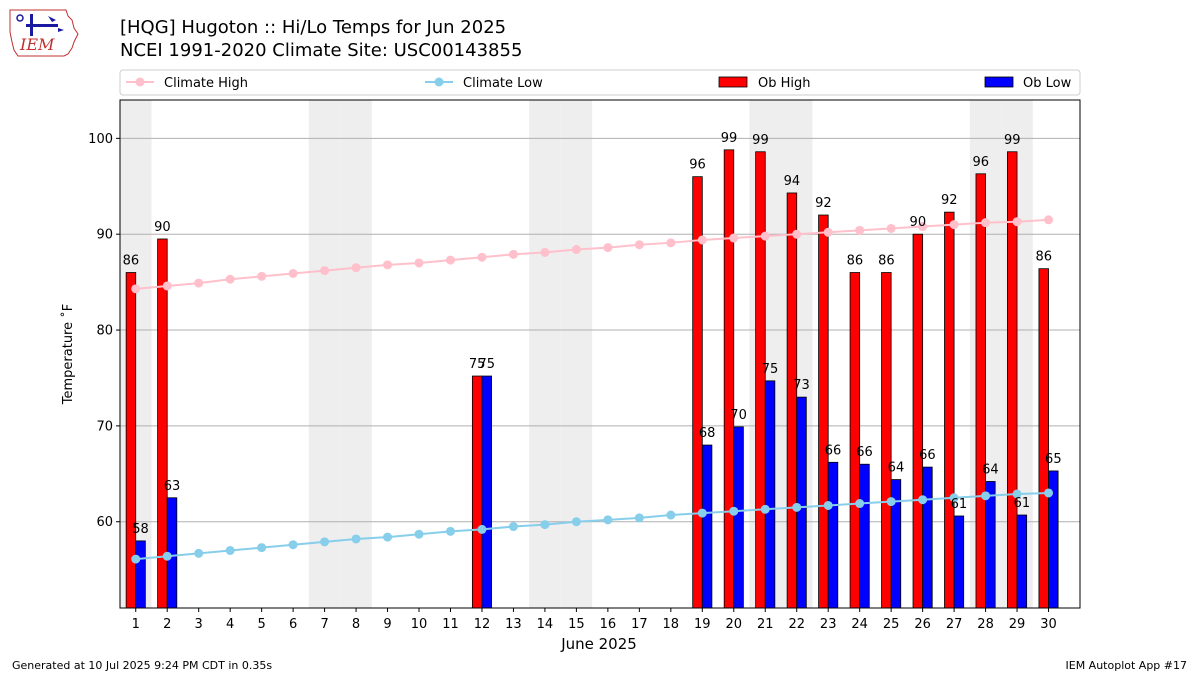 The height and width of the screenshot is (675, 1200). What do you see at coordinates (387, 624) in the screenshot?
I see `x-tick-label-9: 9` at bounding box center [387, 624].